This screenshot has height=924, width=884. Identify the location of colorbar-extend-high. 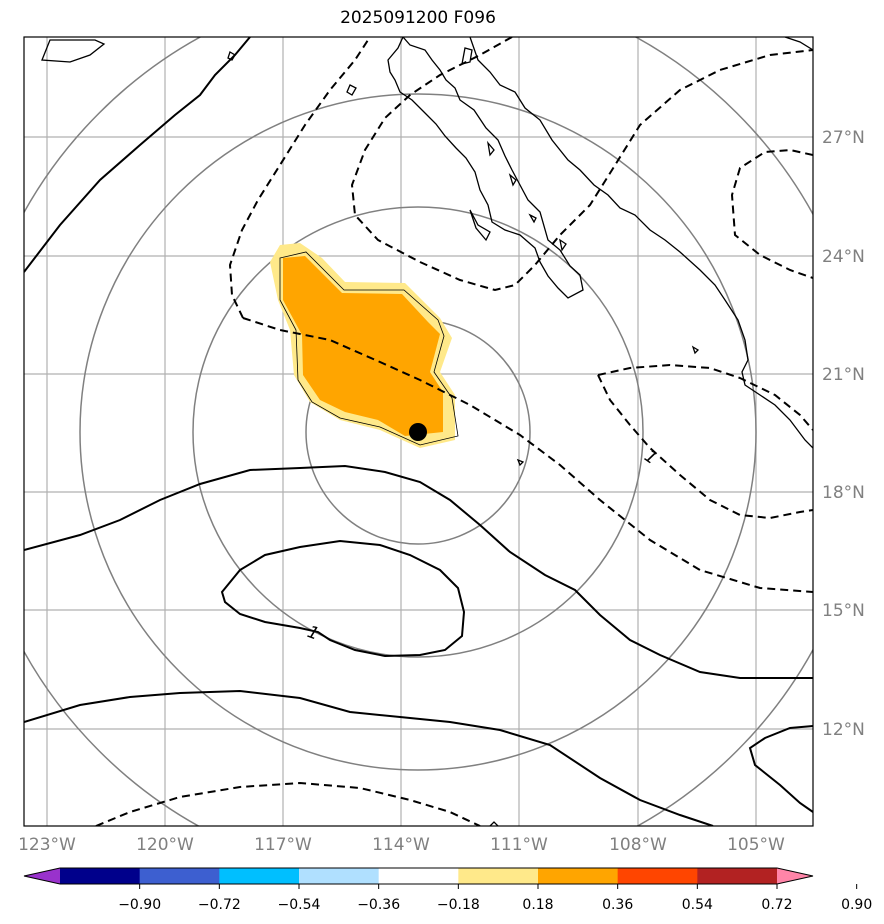
(795, 876).